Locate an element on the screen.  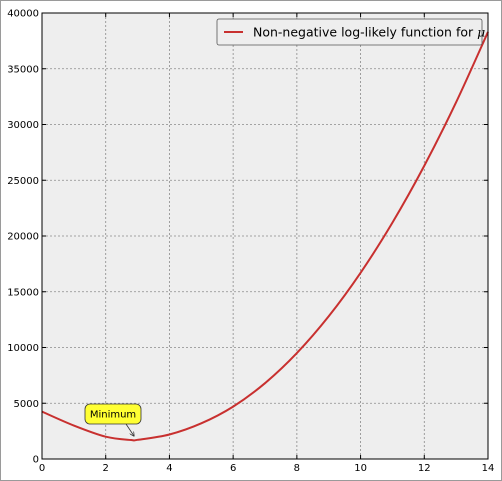
x-axis-tick-labels: 0 2 4 6 8 10 12 14 is located at coordinates (267, 468).